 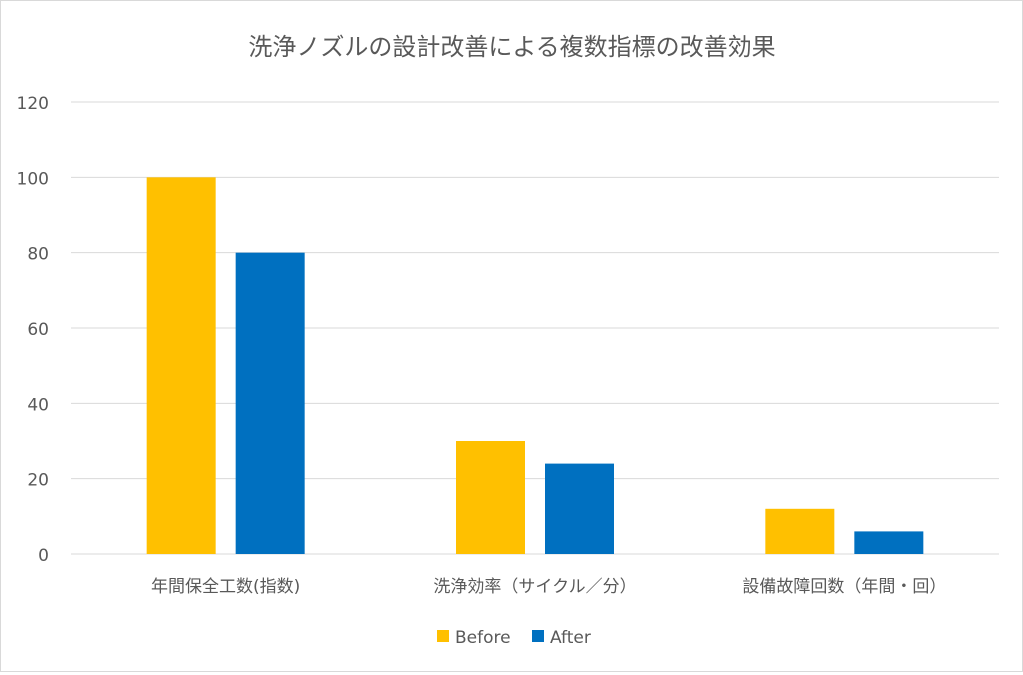 I want to click on legend: Before After, so click(x=514, y=638).